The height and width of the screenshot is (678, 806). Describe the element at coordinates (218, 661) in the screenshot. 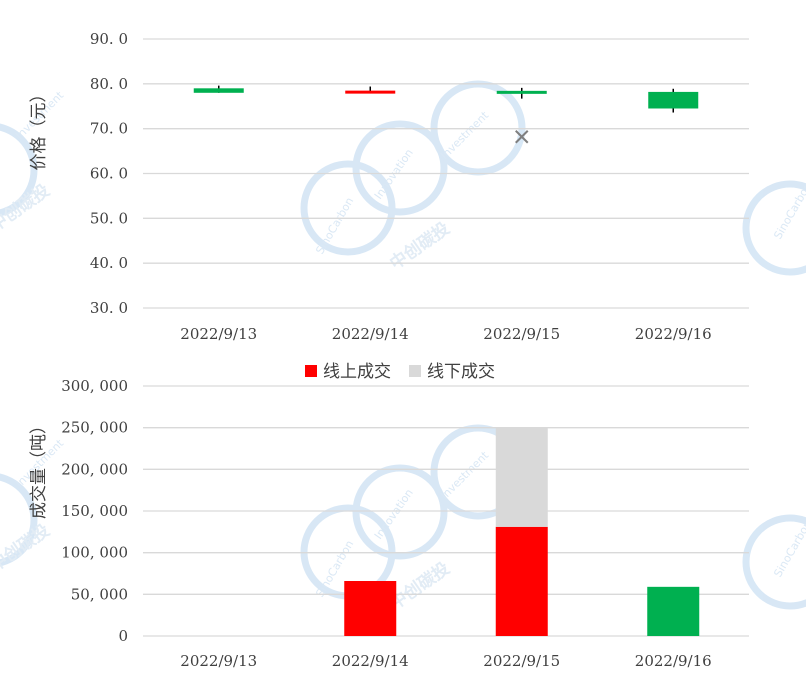

I see `volume-x-tick: 2022/9/13` at that location.